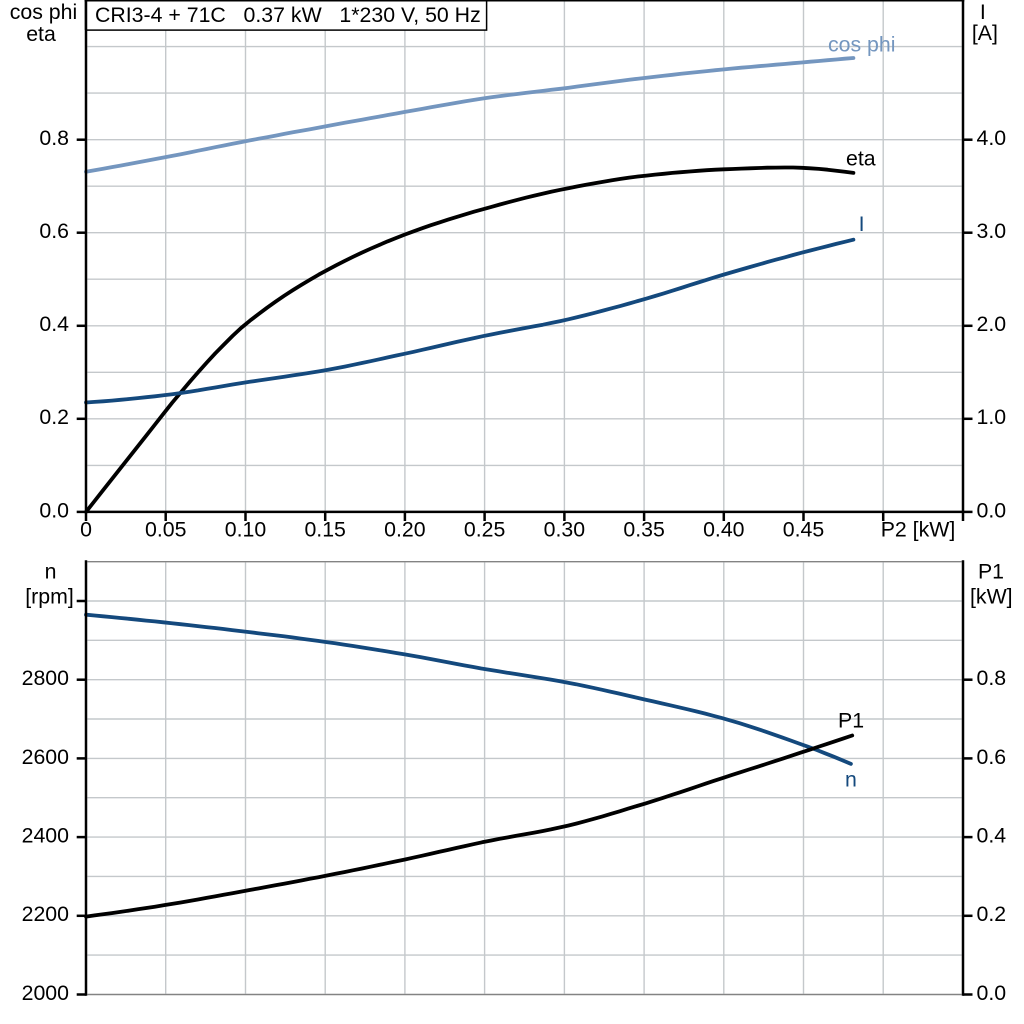 Image resolution: width=1024 pixels, height=1024 pixels. I want to click on svg-text: 0.25, so click(484, 530).